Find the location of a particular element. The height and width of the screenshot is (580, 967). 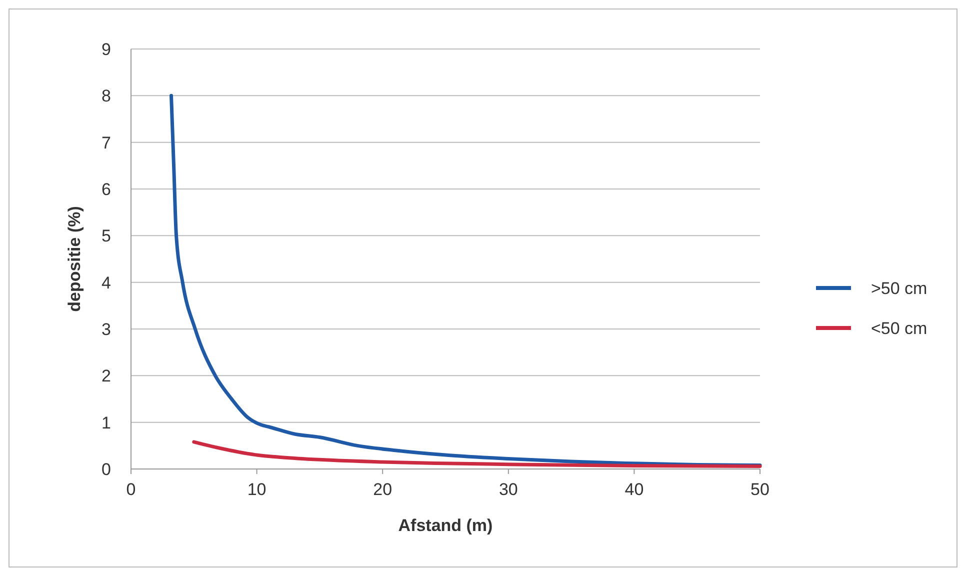

line-series is located at coordinates (477, 454).